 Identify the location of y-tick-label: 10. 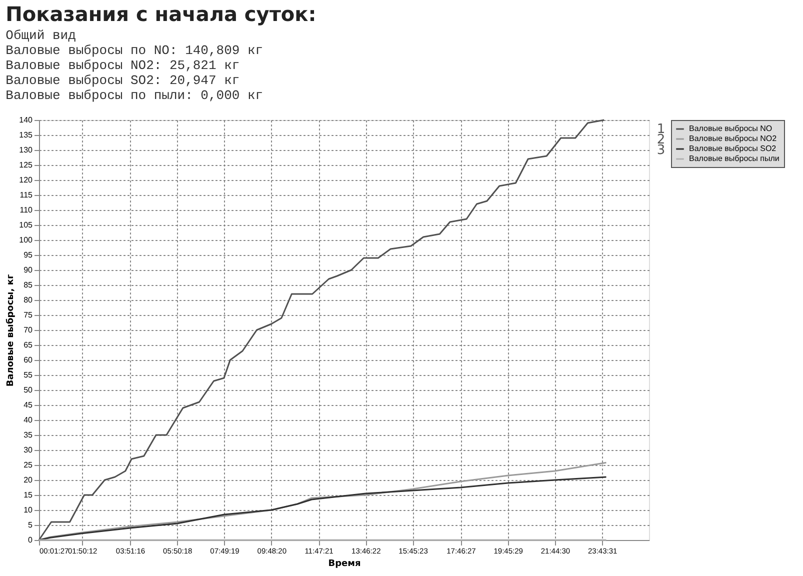
(29, 510).